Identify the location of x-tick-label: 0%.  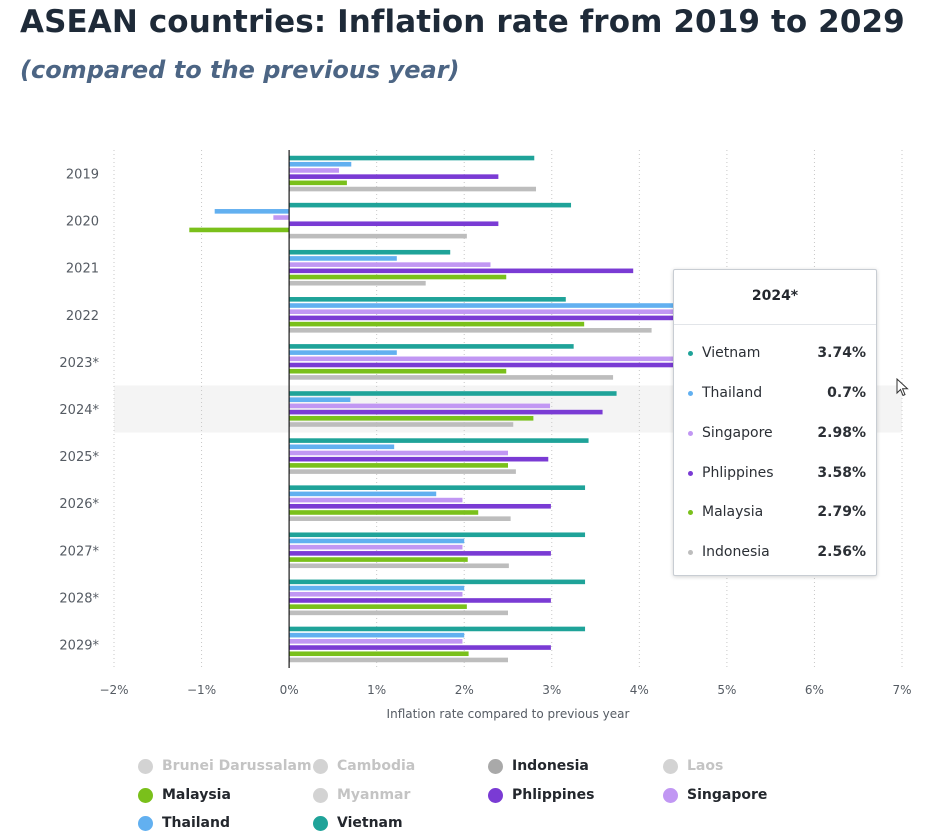
(289, 690).